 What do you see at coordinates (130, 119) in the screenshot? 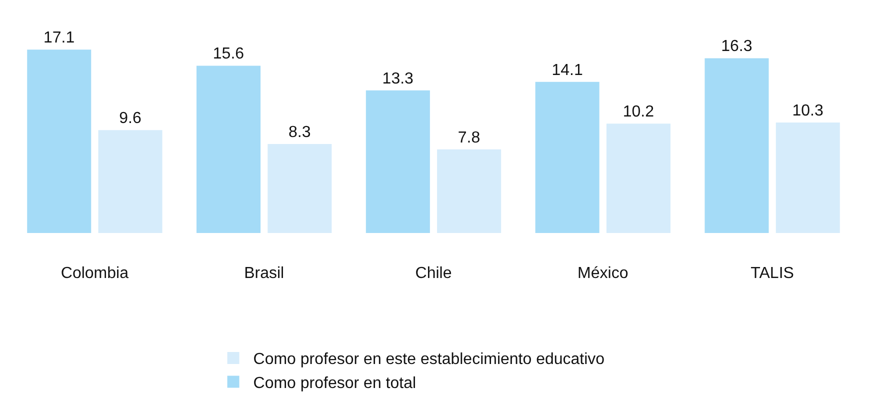
I see `data-label: 9.6` at bounding box center [130, 119].